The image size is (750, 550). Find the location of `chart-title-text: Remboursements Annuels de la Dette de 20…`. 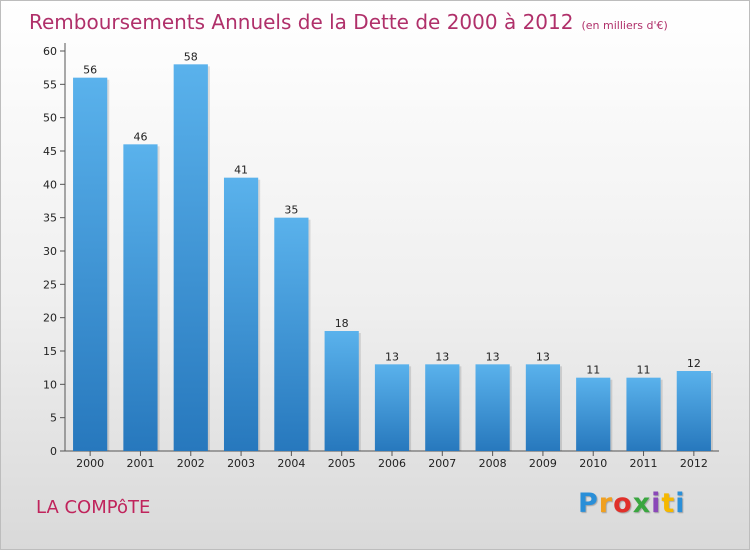

chart-title-text: Remboursements Annuels de la Dette de 20… is located at coordinates (301, 22).